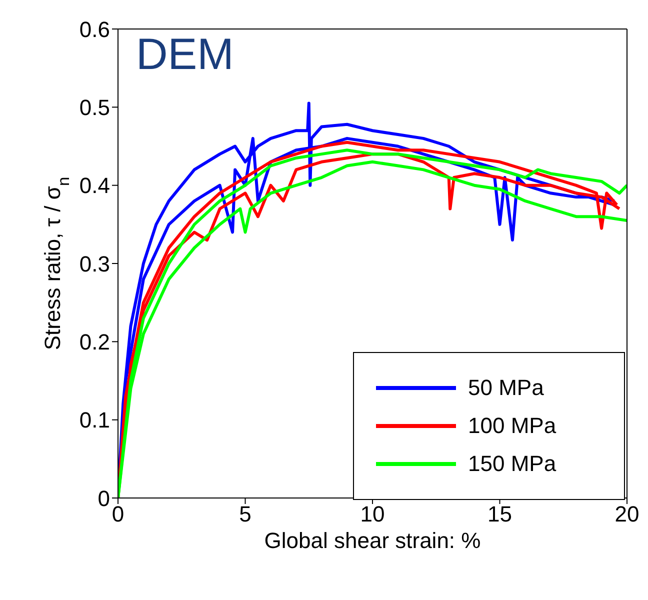  What do you see at coordinates (372, 514) in the screenshot?
I see `x-tick-label: 10` at bounding box center [372, 514].